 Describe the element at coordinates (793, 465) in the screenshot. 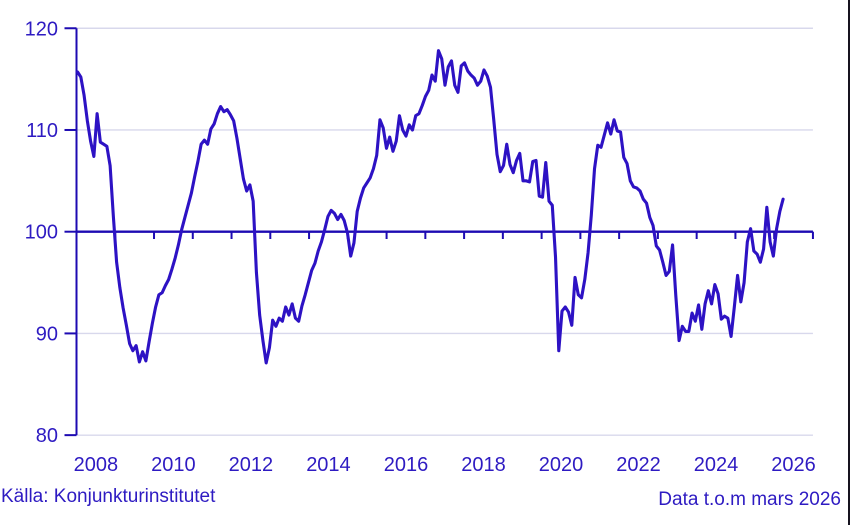

I see `x-axis-label: 2026` at that location.